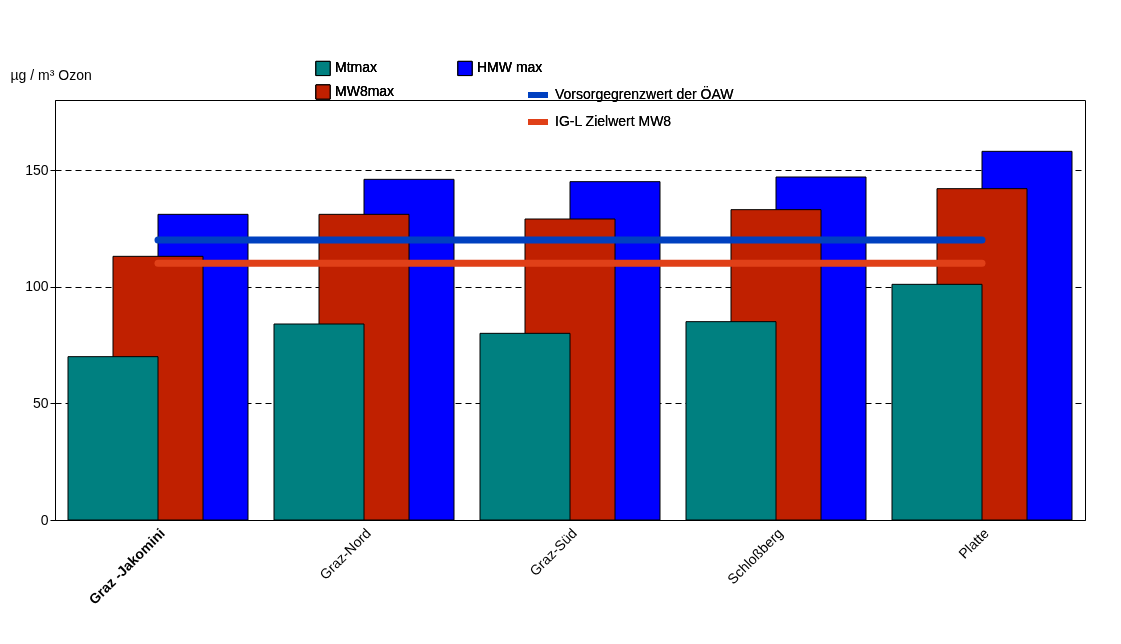 The width and height of the screenshot is (1121, 644). I want to click on legend-label: Vorsorgegrenzwert der ÖAW, so click(645, 93).